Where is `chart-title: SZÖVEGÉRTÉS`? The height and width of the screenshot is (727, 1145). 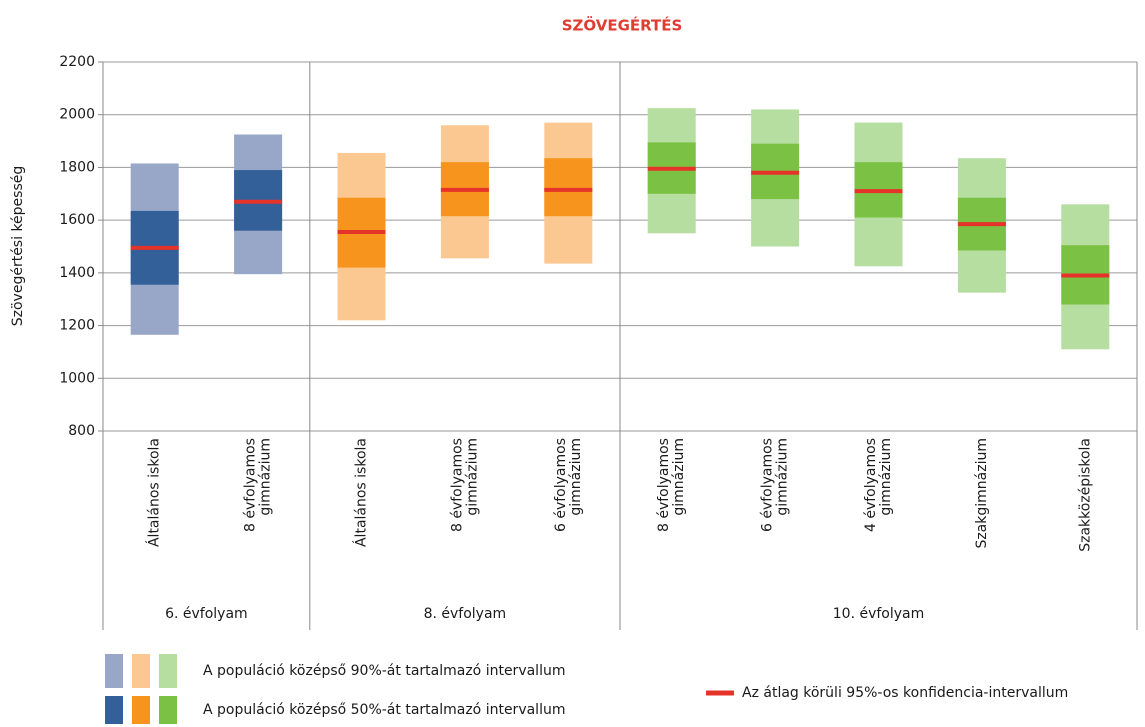 chart-title: SZÖVEGÉRTÉS is located at coordinates (622, 25).